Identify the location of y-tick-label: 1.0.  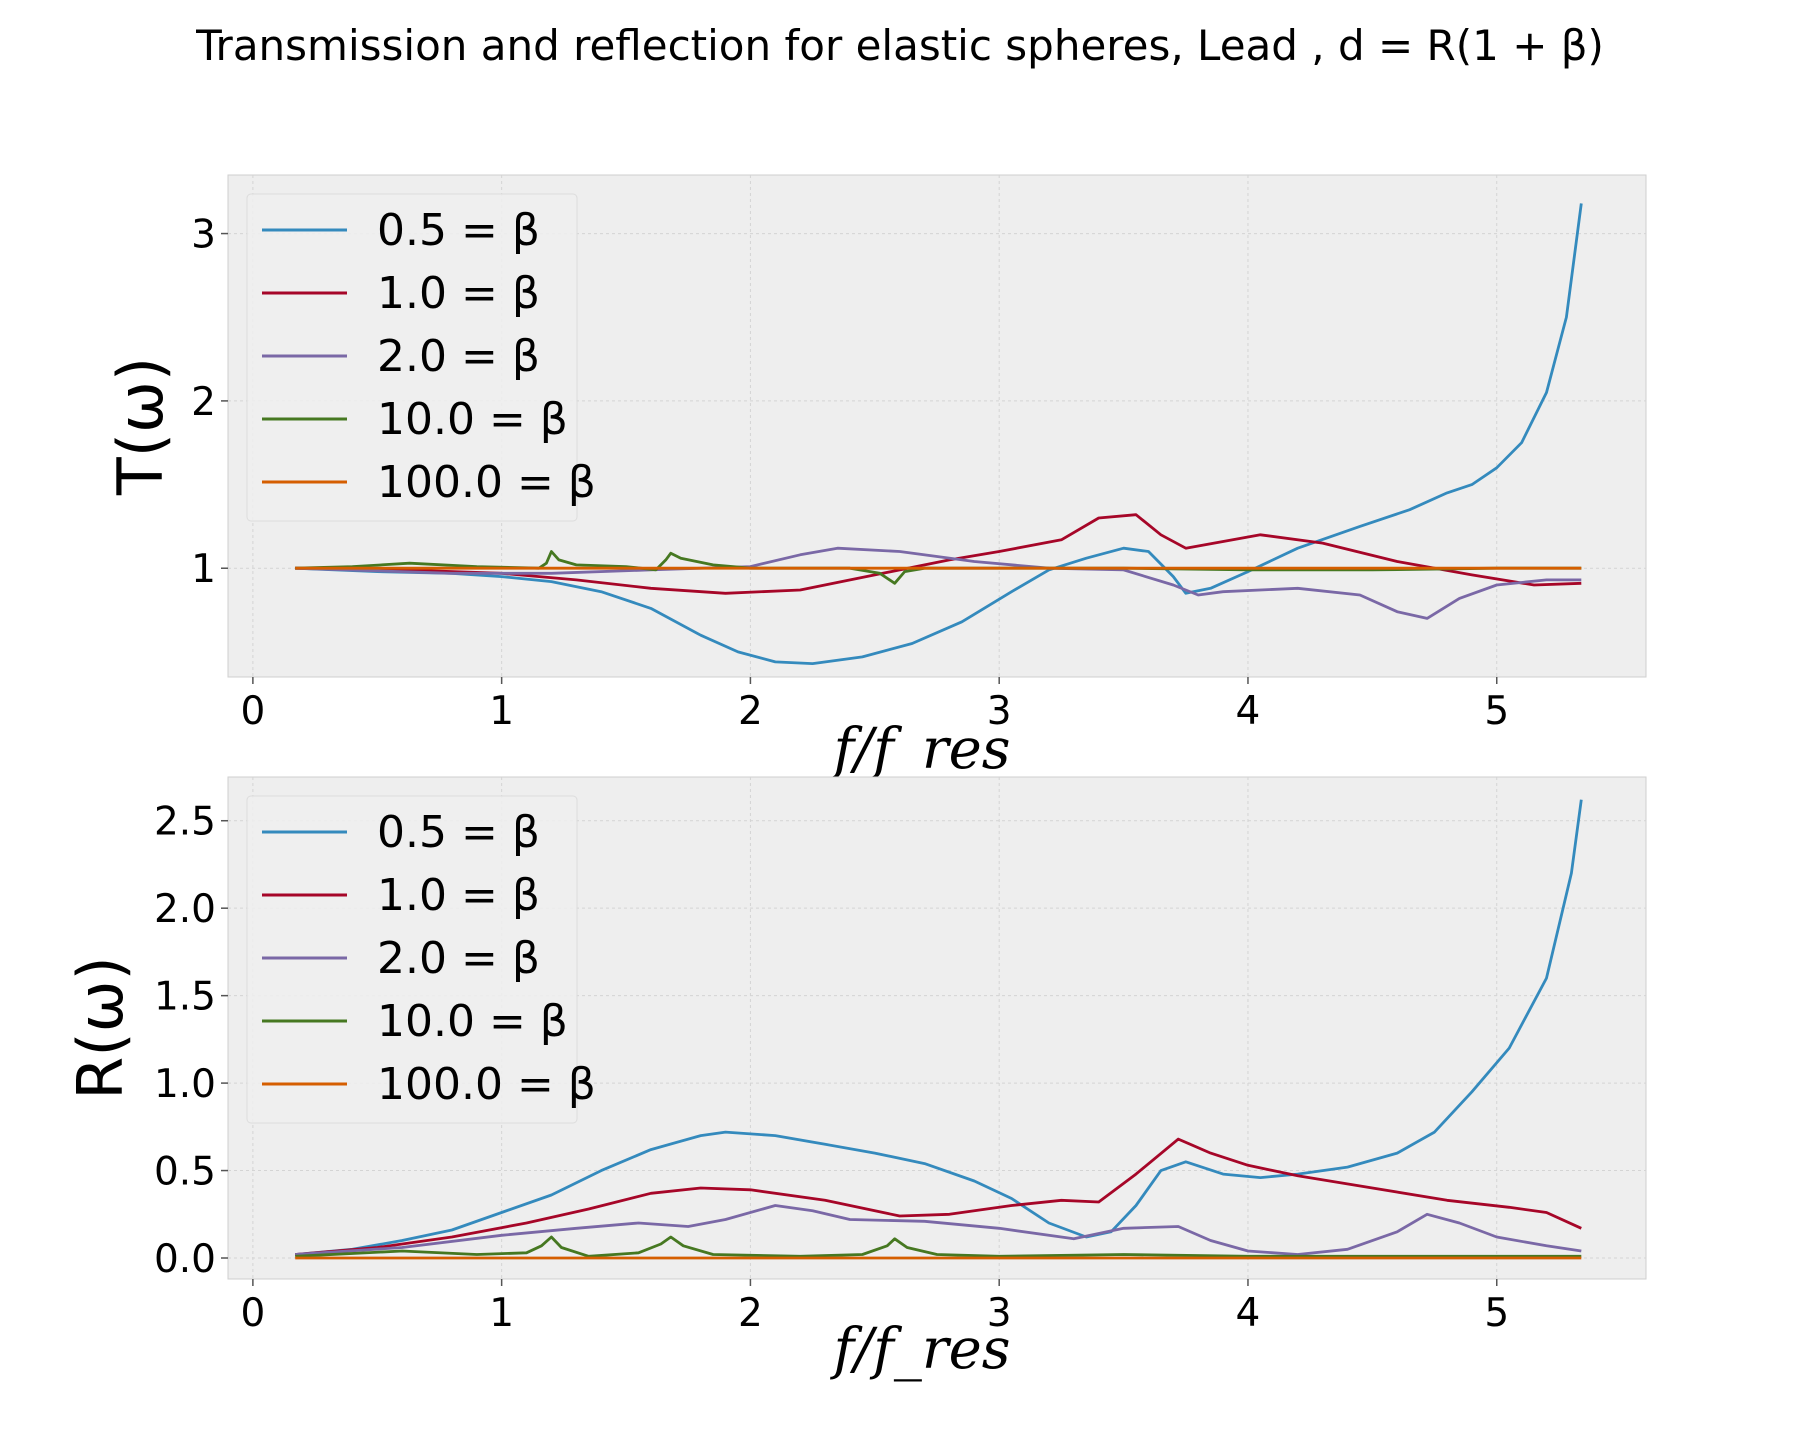
(185, 1084).